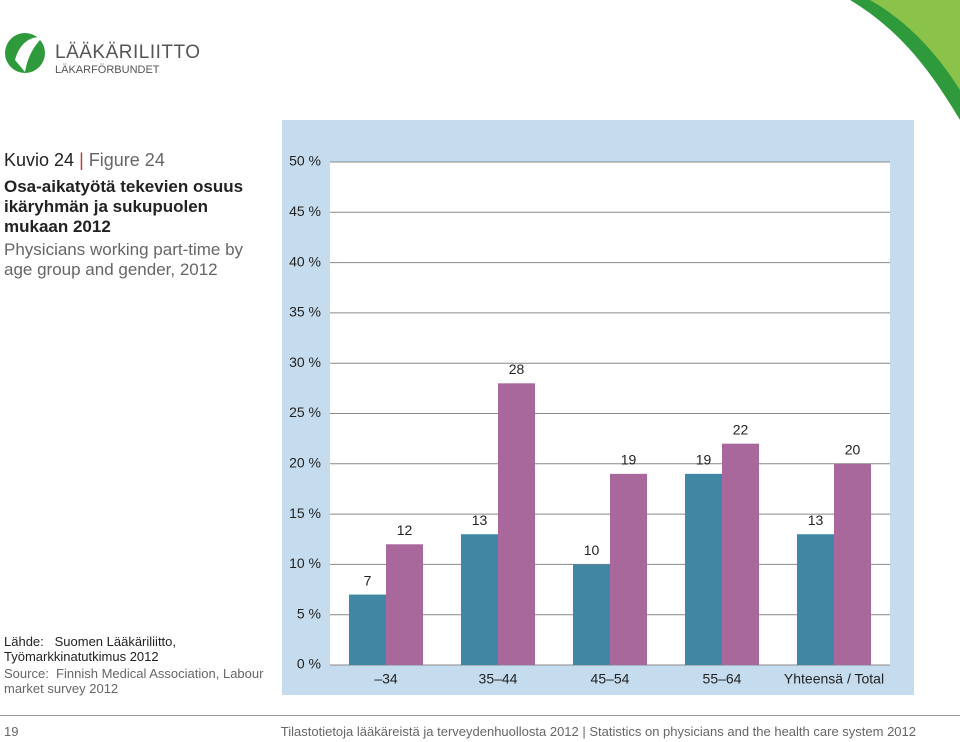  Describe the element at coordinates (834, 679) in the screenshot. I see `x-tick-label: Yhteensä / Total` at that location.